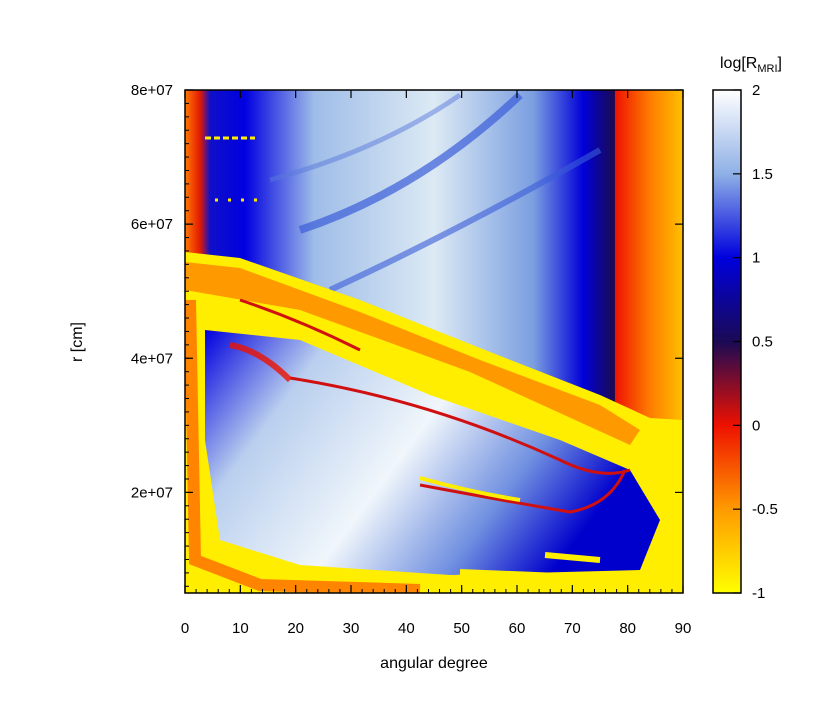  I want to click on colorbar-axis: -1 -0.5 0 0.5 1 1.5 2, so click(755, 342).